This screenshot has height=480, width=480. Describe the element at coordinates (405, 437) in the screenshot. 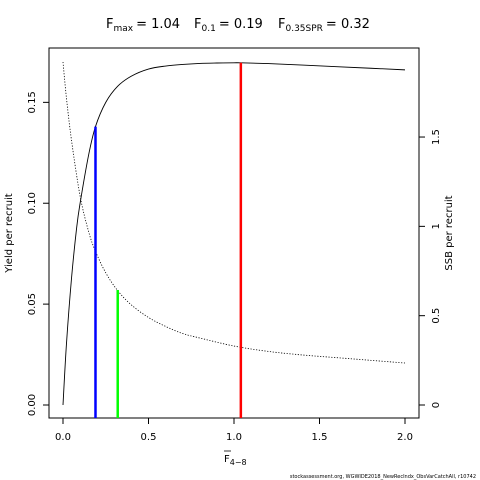

I see `x-tick-label-4: 2.0` at that location.